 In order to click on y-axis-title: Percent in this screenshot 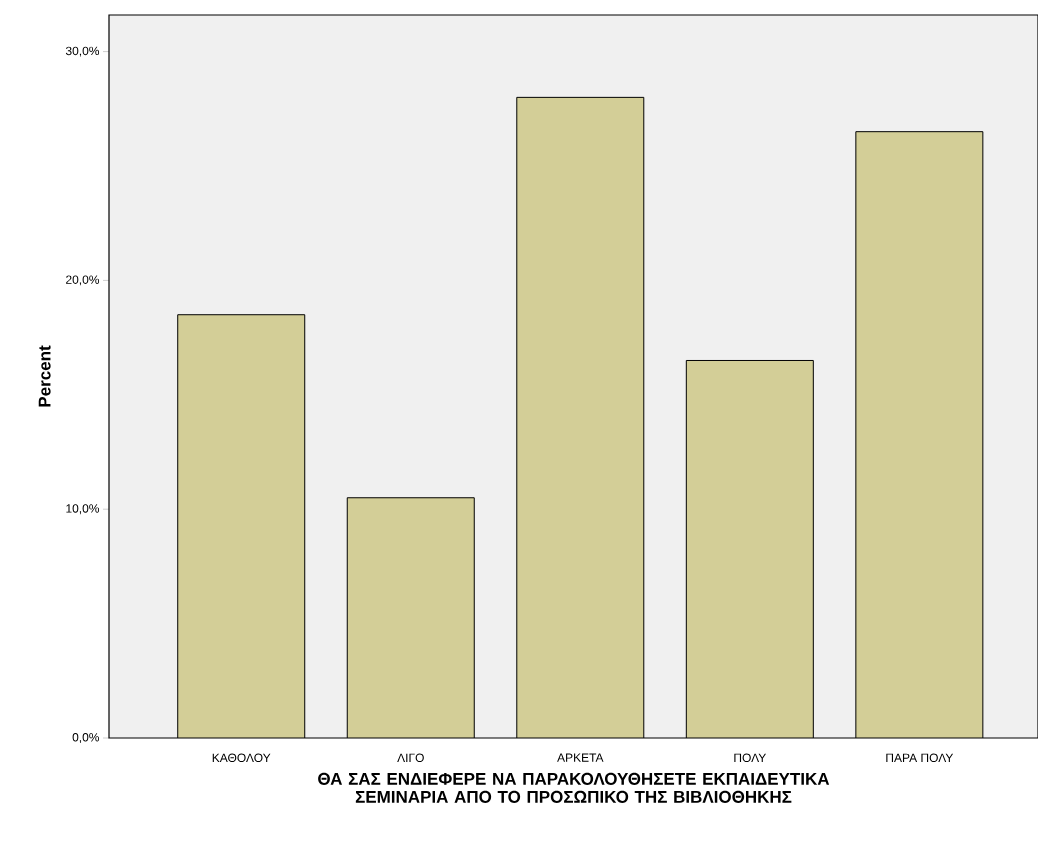, I will do `click(44, 376)`.